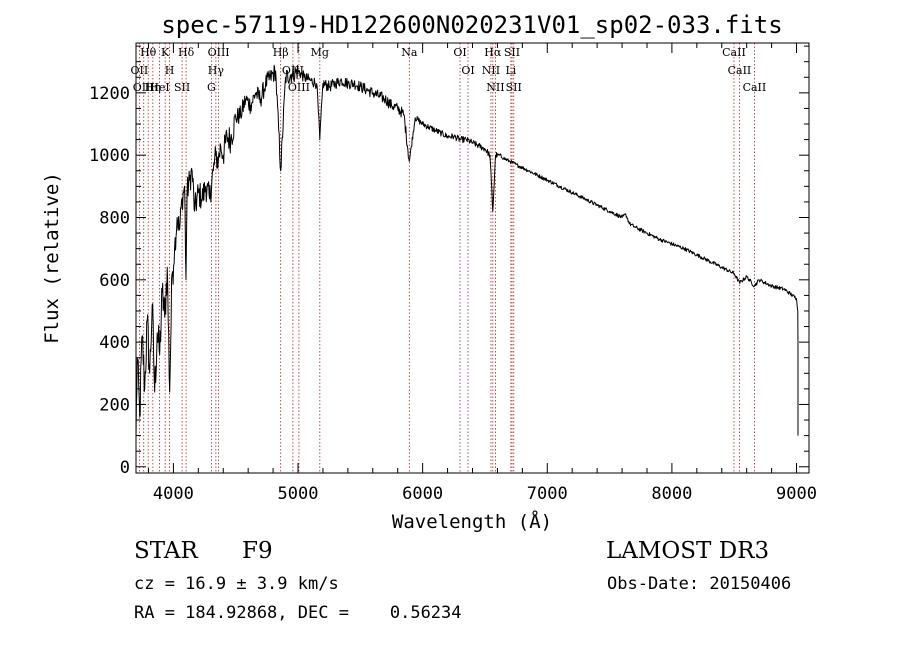 This screenshot has width=900, height=649. Describe the element at coordinates (699, 584) in the screenshot. I see `observation-date: Obs-Date: 20150406` at that location.